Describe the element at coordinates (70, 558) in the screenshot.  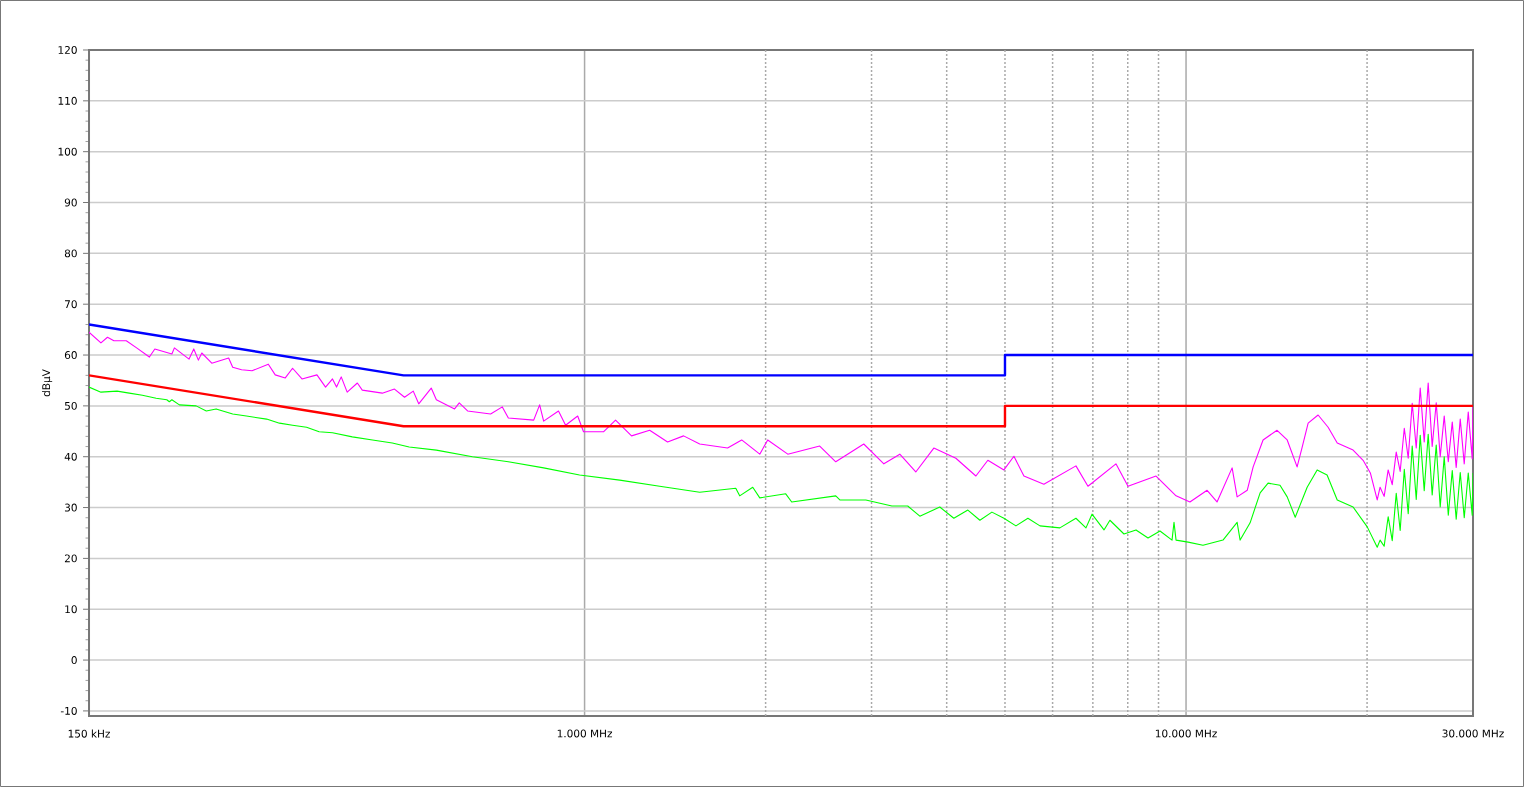
I see `y-tick-label: 20` at that location.